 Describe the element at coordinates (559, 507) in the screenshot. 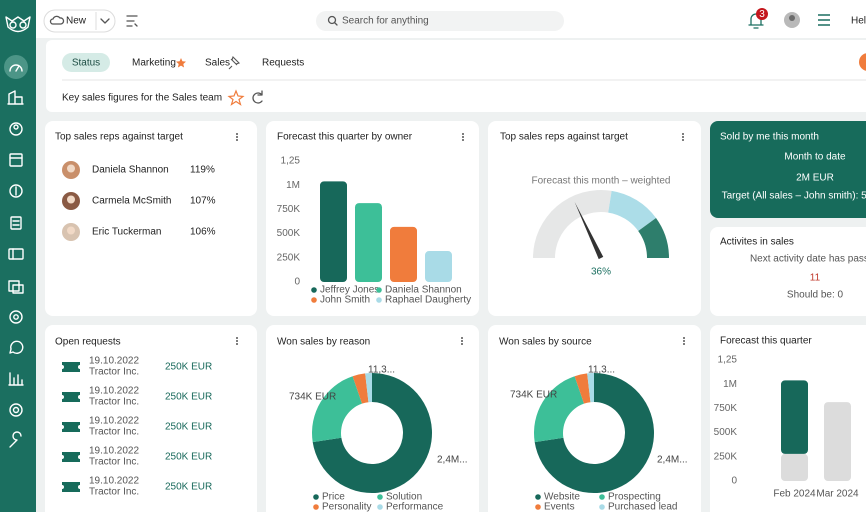

I see `legend-label: Events` at that location.